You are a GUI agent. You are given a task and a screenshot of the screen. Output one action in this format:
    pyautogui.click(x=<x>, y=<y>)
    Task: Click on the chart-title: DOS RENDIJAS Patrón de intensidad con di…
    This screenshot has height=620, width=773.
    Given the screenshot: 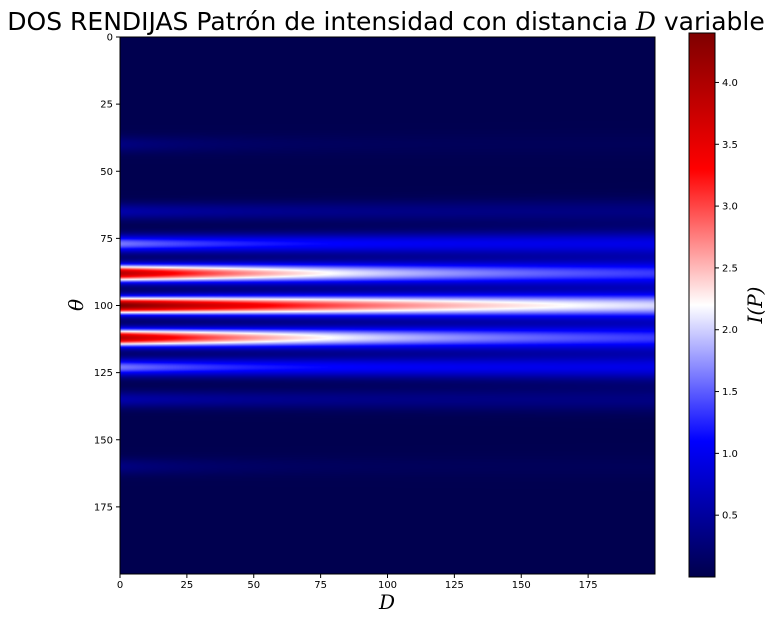 What is the action you would take?
    pyautogui.click(x=385, y=21)
    